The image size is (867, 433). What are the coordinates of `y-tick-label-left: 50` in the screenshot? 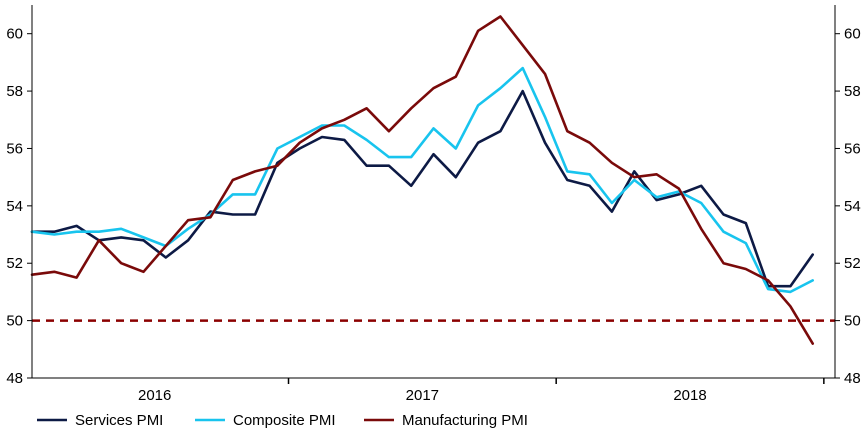 It's located at (14, 321).